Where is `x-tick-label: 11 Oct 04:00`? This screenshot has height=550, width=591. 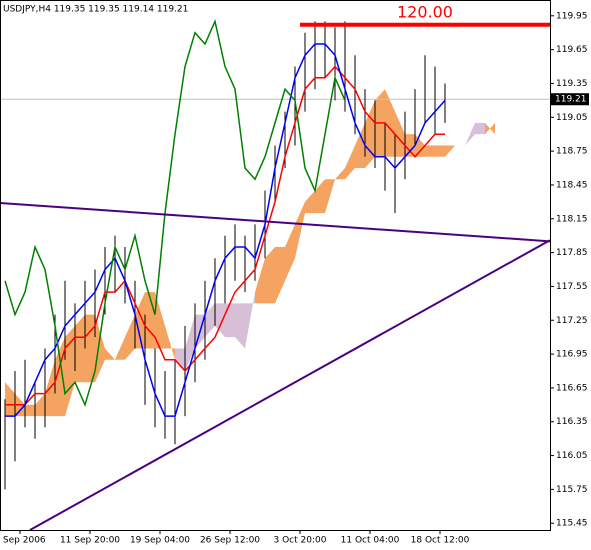 x-tick-label: 11 Oct 04:00 is located at coordinates (370, 541).